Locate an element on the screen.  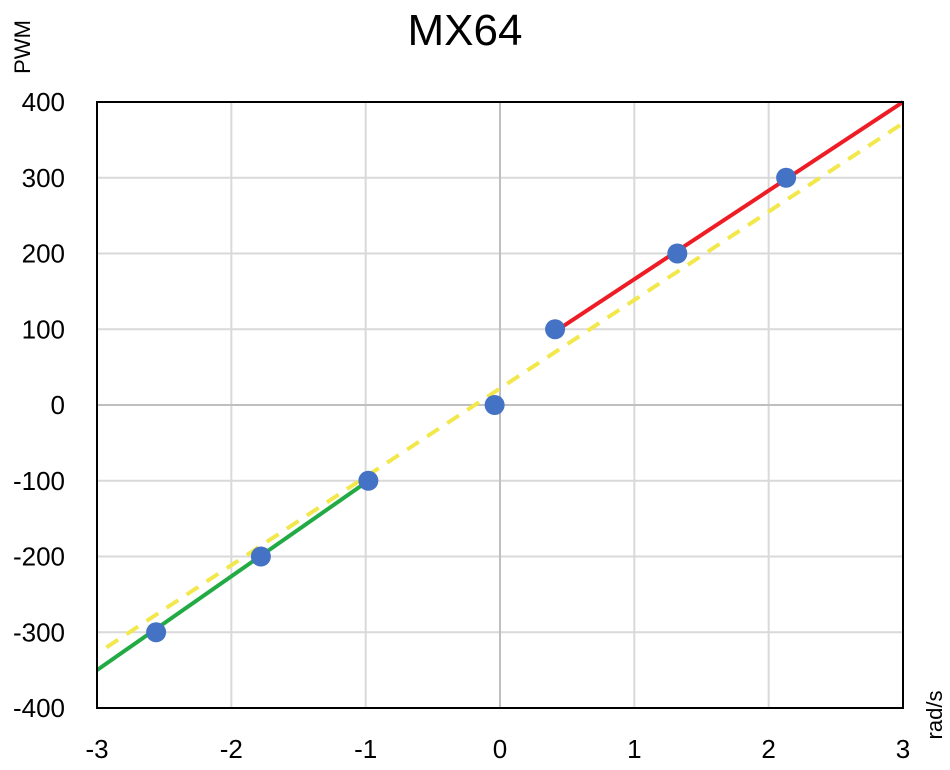
y-tick-label: -100 is located at coordinates (39, 481).